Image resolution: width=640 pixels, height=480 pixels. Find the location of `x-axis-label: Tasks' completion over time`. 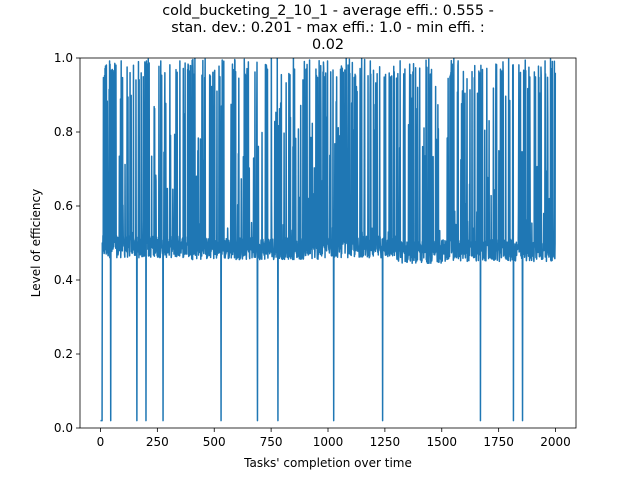

x-axis-label: Tasks' completion over time is located at coordinates (327, 463).